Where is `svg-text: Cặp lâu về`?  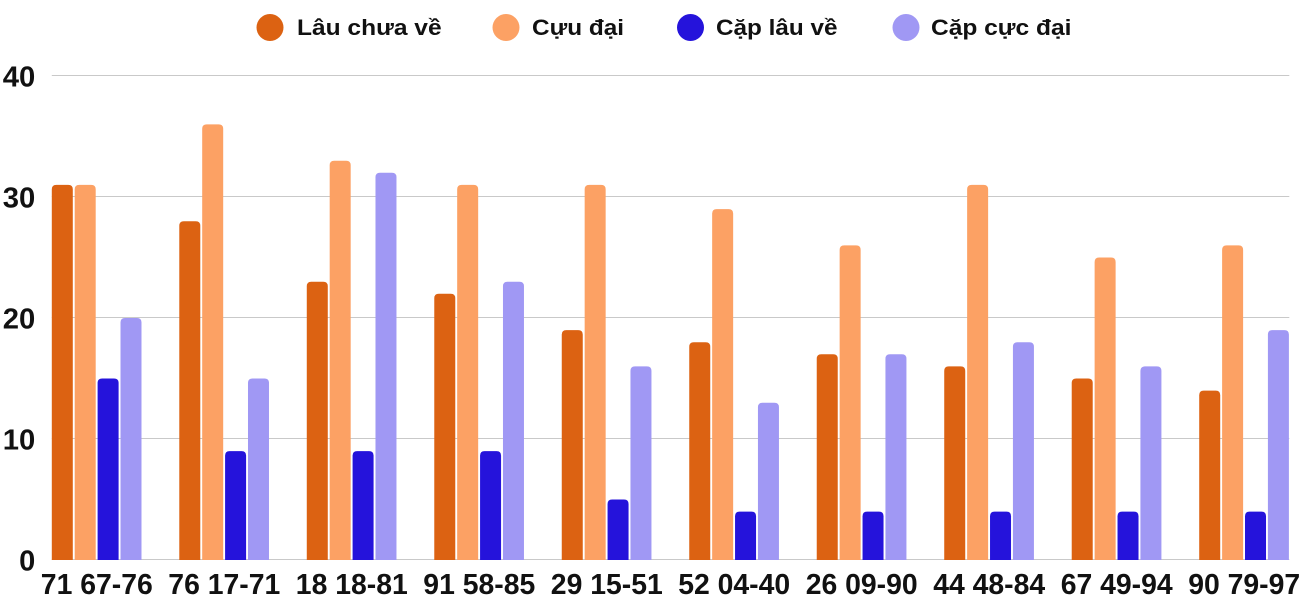
svg-text: Cặp lâu về is located at coordinates (777, 27).